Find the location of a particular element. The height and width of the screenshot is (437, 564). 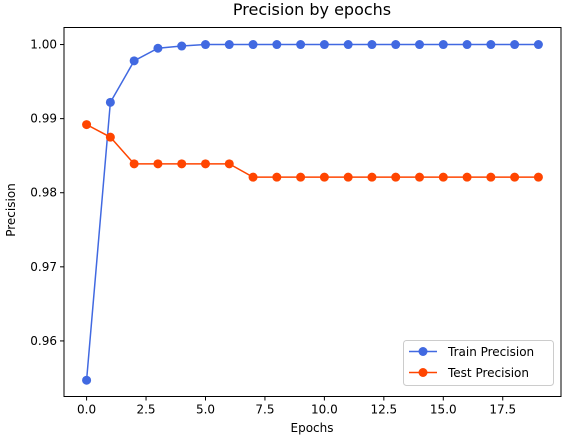

x-tick-label: 0.0 is located at coordinates (86, 410).